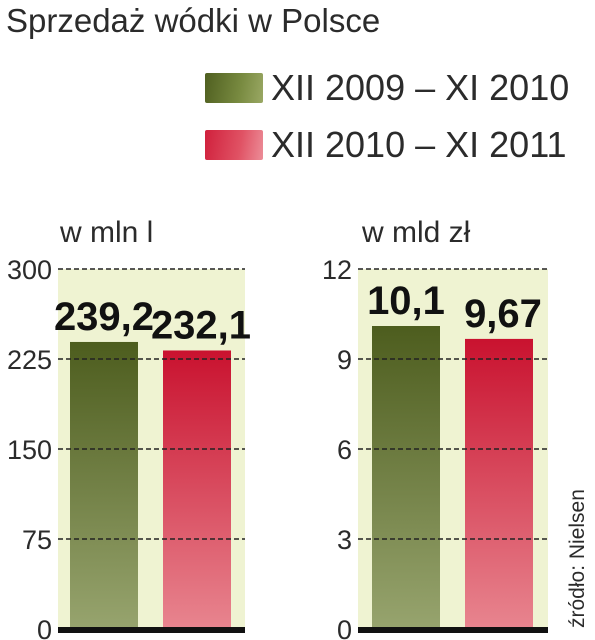 This screenshot has width=595, height=640. What do you see at coordinates (234, 88) in the screenshot?
I see `legend-swatch-olive` at bounding box center [234, 88].